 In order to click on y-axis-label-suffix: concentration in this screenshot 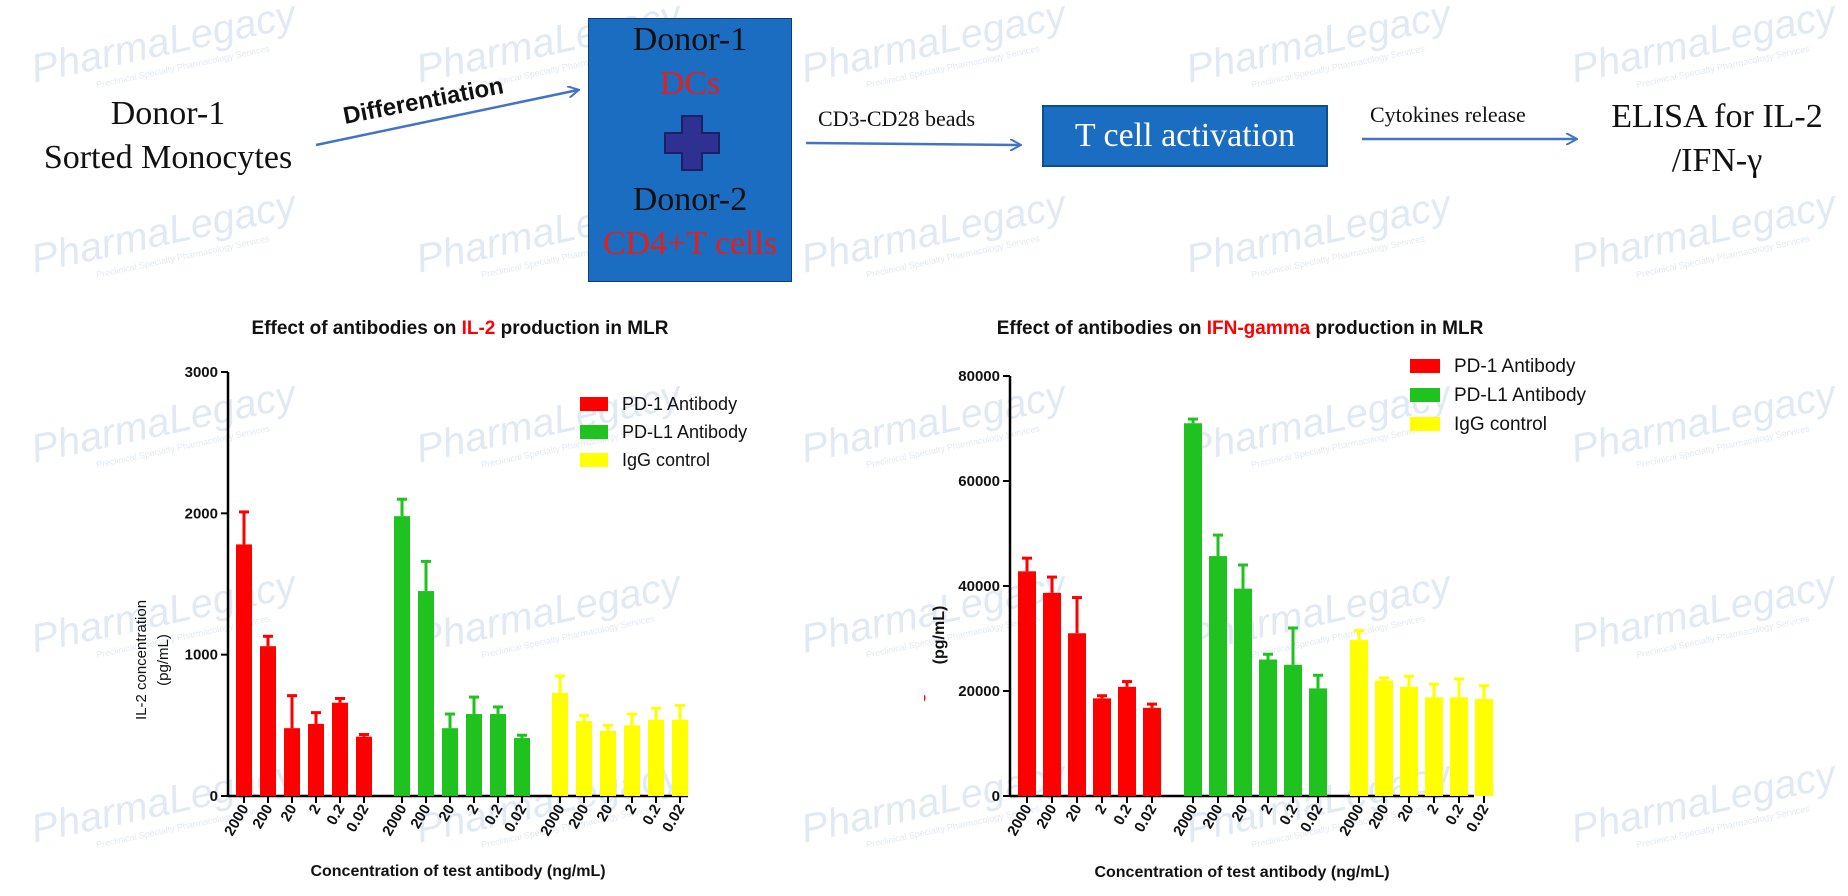, I will do `click(925, 591)`.